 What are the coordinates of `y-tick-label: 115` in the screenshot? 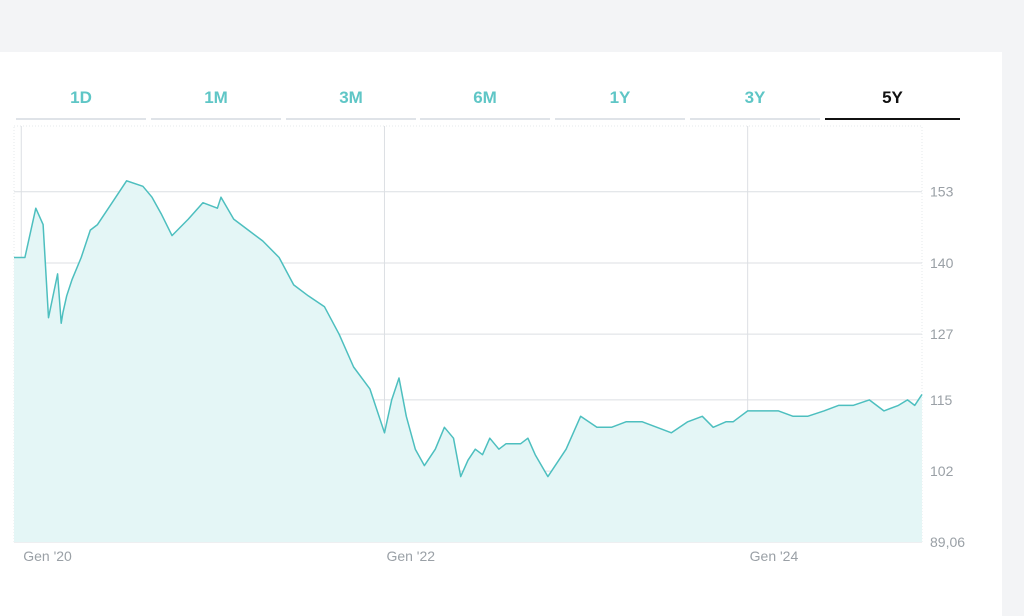 It's located at (941, 400).